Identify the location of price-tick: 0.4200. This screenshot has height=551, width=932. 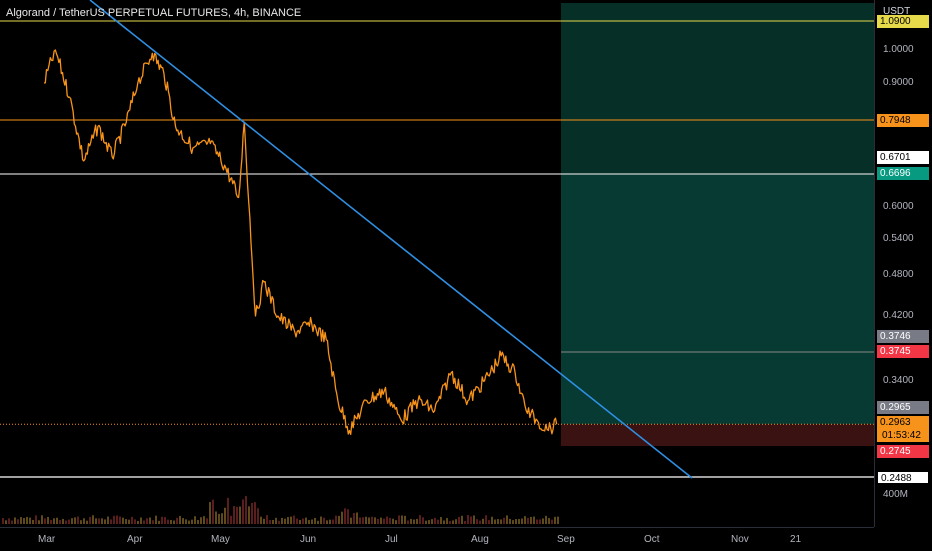
(898, 315).